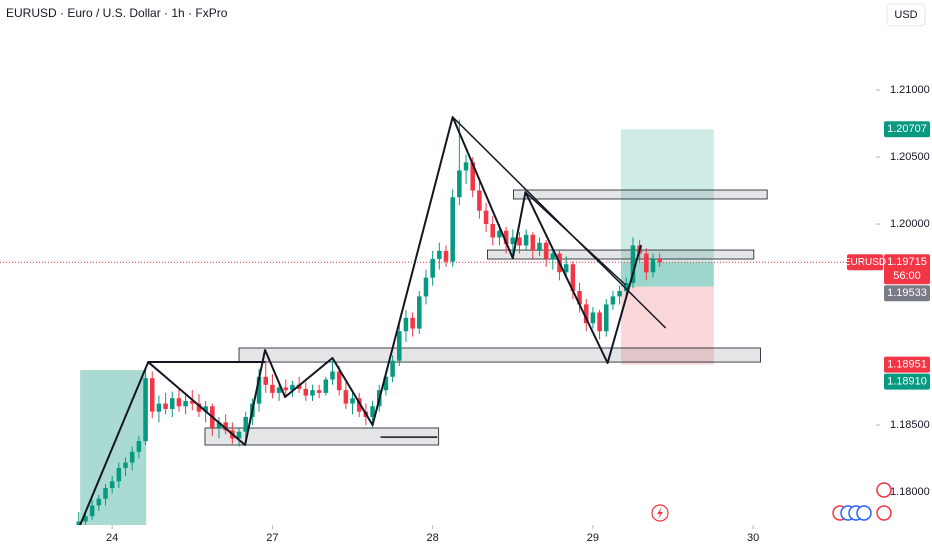 Image resolution: width=932 pixels, height=555 pixels. I want to click on price-axis: 1.21000 1.20500 1.20000 1.18500 1.18000, so click(903, 291).